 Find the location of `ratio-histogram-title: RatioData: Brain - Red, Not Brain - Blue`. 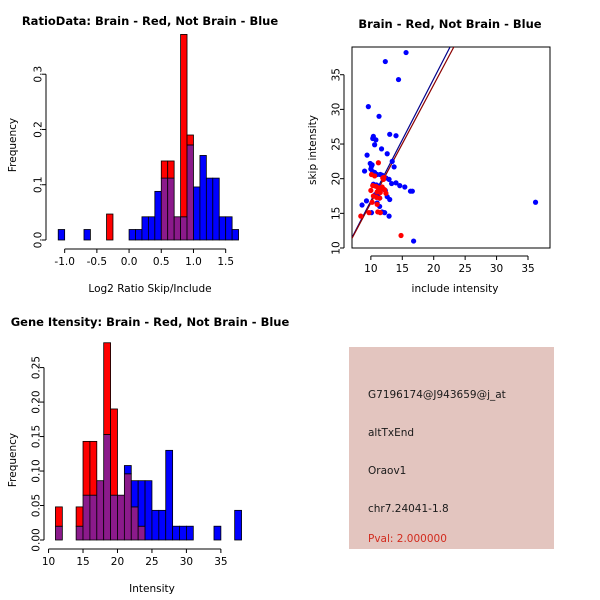

ratio-histogram-title: RatioData: Brain - Red, Not Brain - Blue is located at coordinates (150, 21).